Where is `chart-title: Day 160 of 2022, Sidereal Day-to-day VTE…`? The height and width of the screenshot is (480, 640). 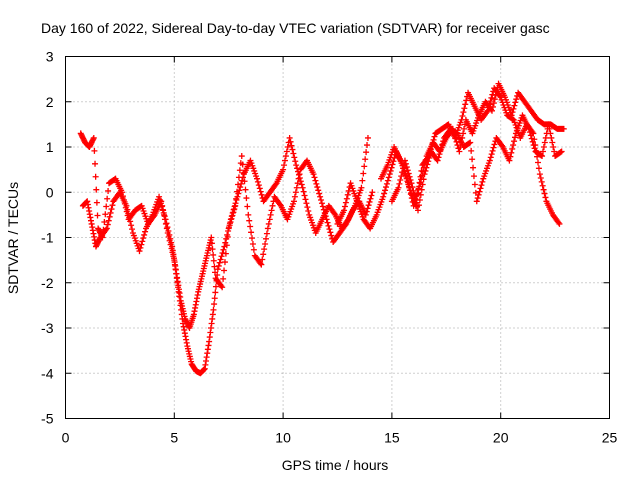
chart-title: Day 160 of 2022, Sidereal Day-to-day VTE… is located at coordinates (295, 28).